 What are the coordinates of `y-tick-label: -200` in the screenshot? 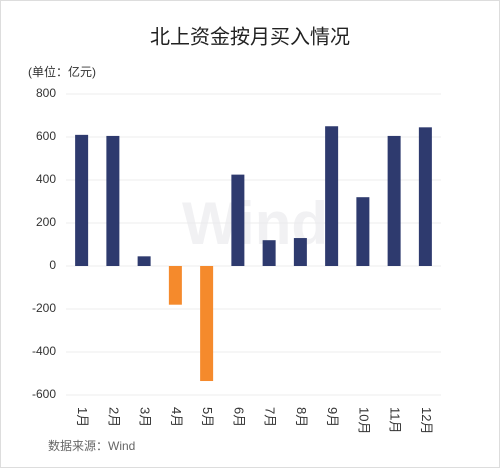 It's located at (44, 308).